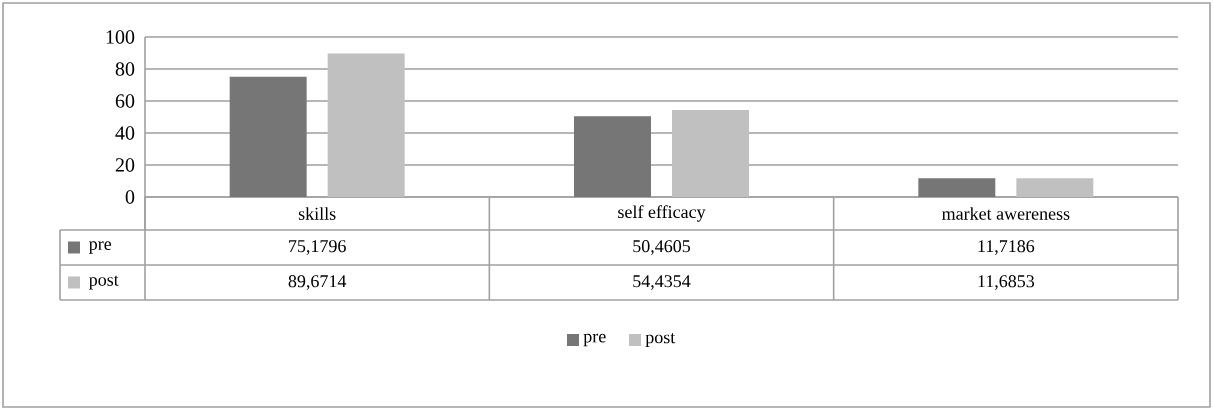  Describe the element at coordinates (662, 247) in the screenshot. I see `data-label: 50,4605` at that location.